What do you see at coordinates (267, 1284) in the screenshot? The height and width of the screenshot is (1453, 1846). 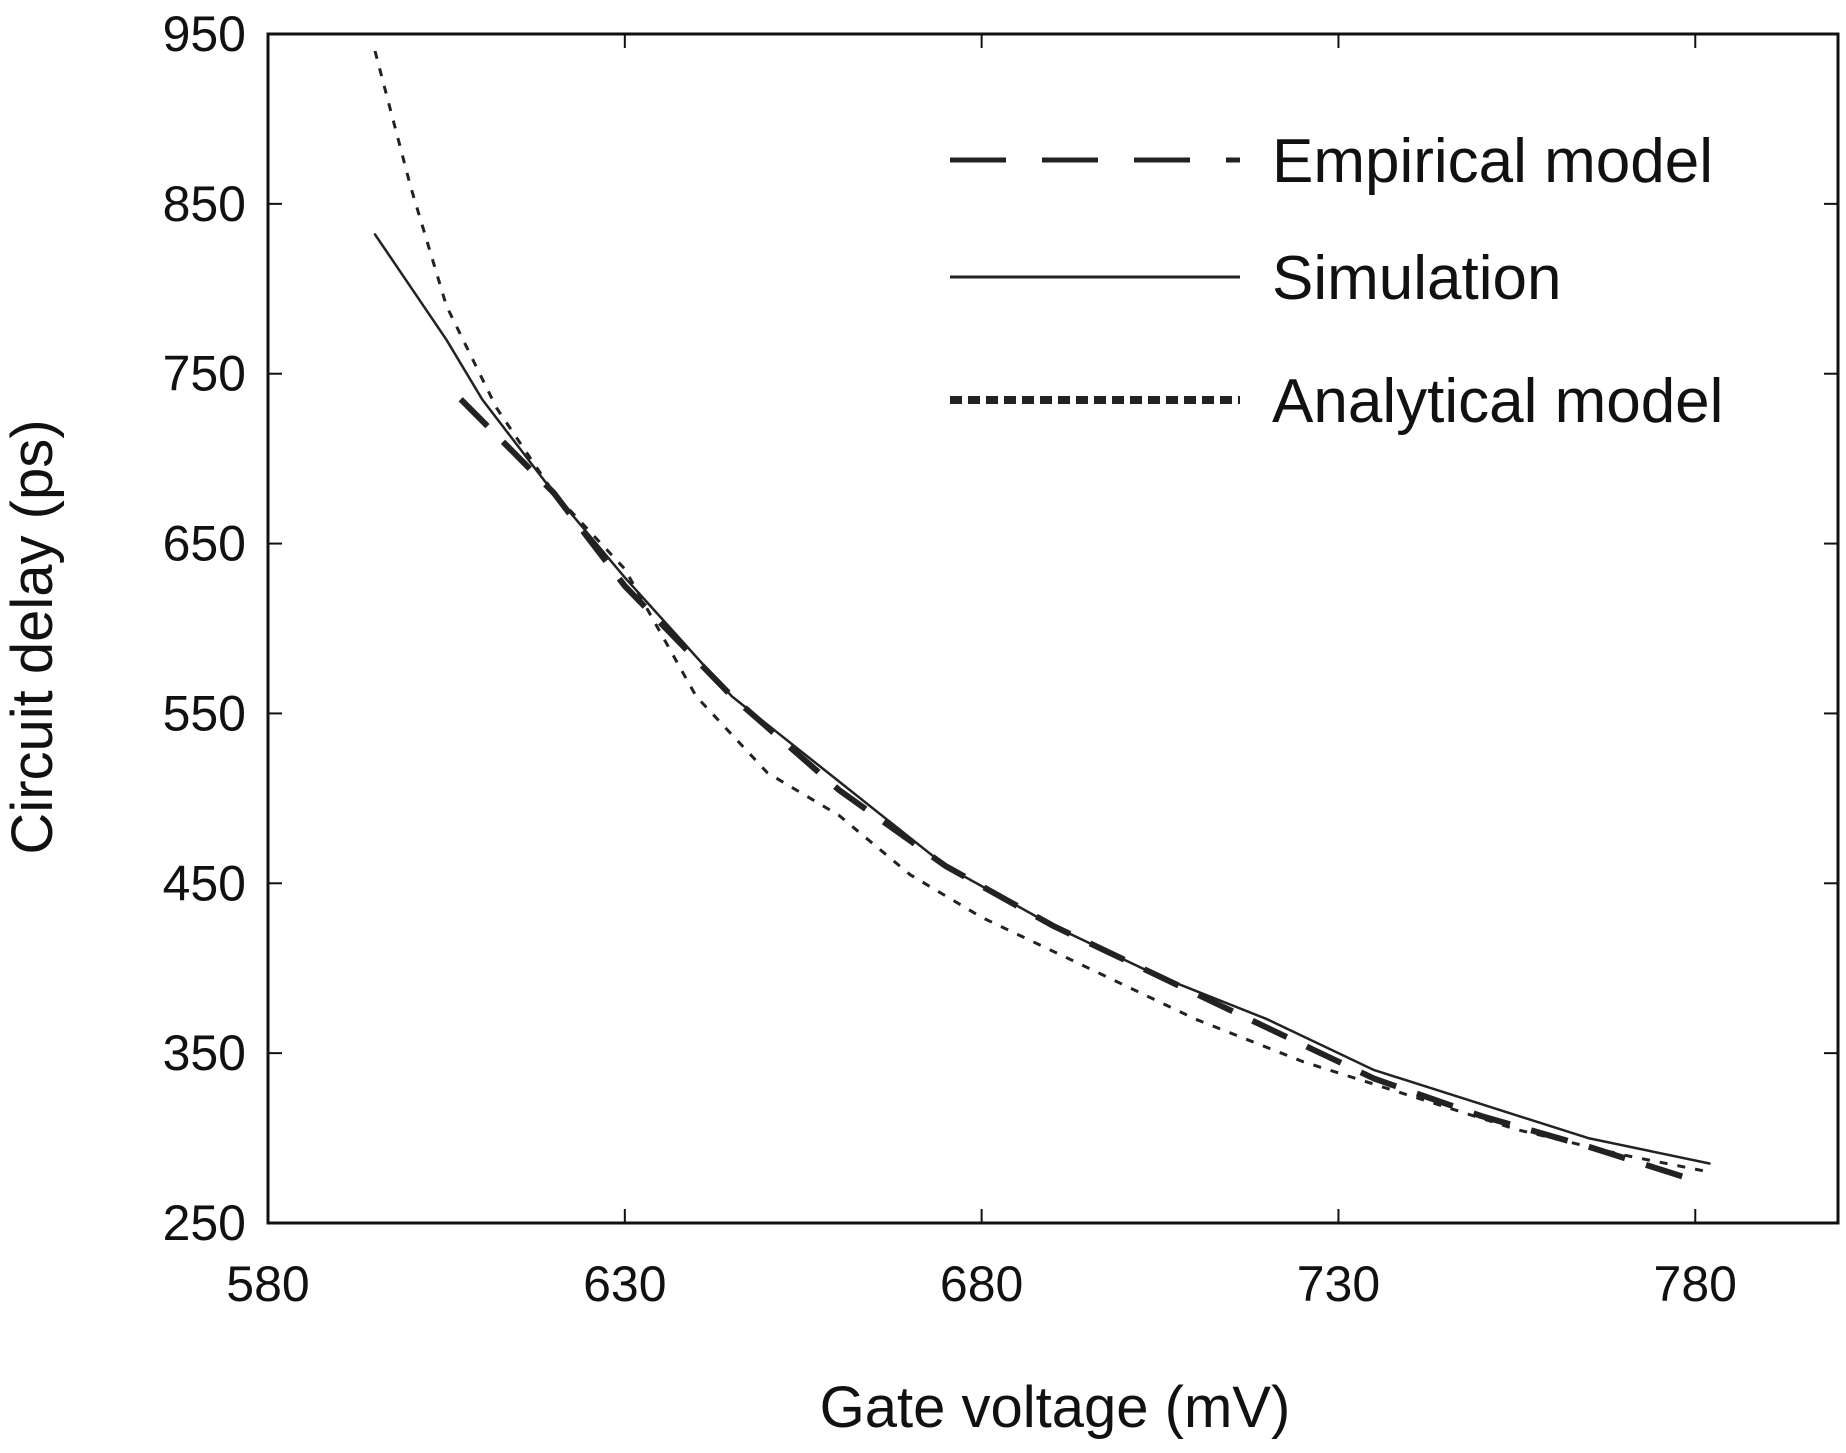 I see `x-tick-label: 580` at bounding box center [267, 1284].